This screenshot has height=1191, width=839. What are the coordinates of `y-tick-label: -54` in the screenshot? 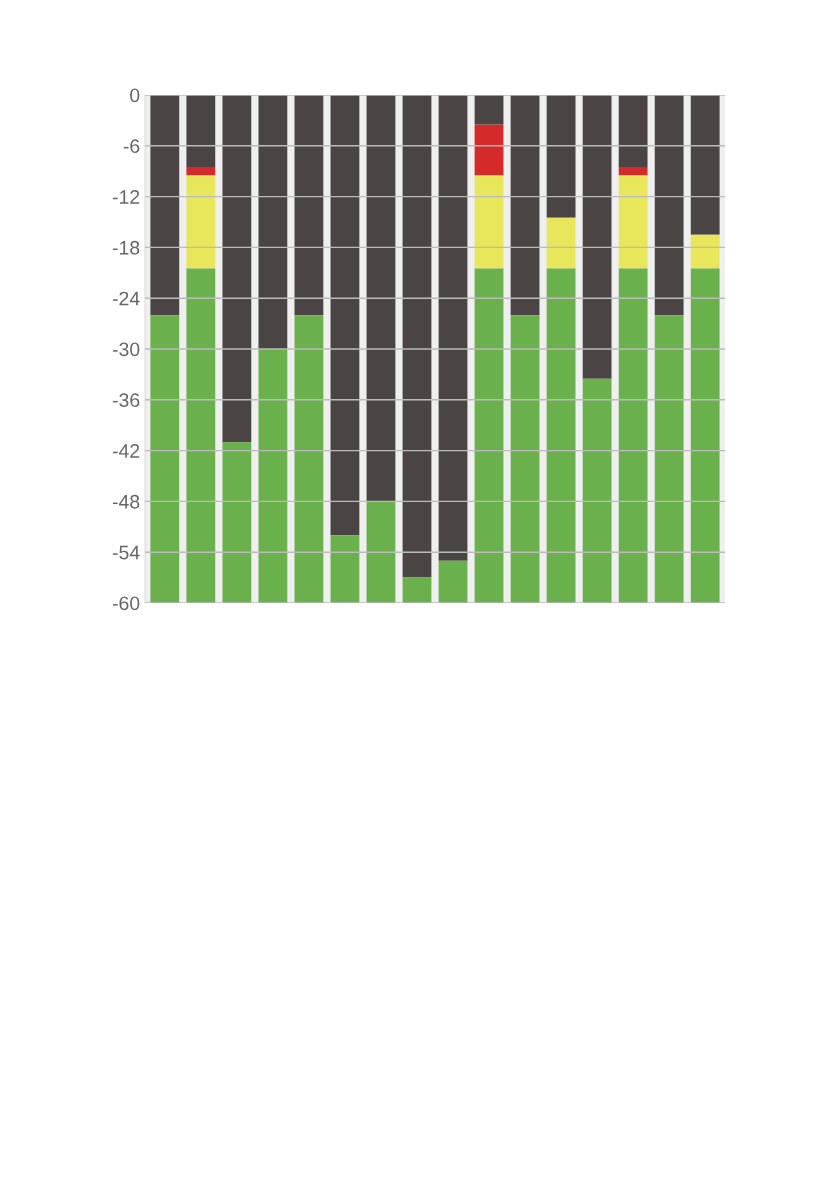 It's located at (126, 552).